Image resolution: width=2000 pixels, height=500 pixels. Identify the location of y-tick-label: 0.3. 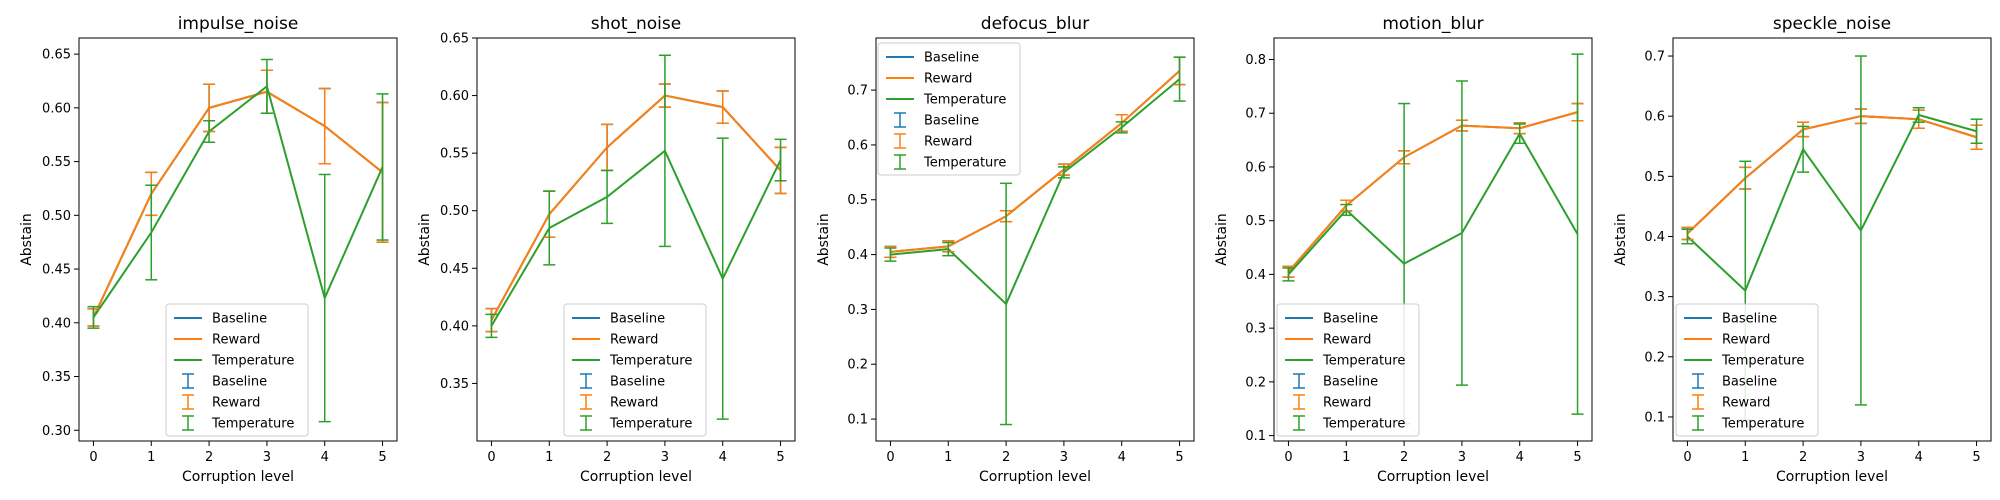
(1255, 329).